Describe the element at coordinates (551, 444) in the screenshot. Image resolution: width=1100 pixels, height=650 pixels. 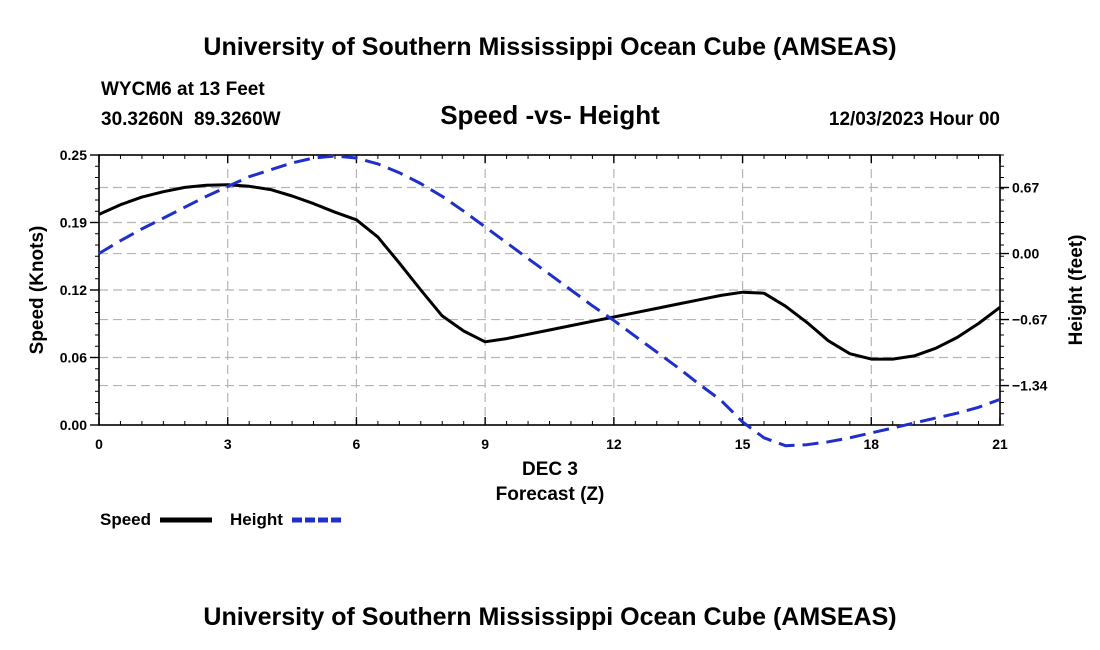
I see `x-tick-labels: 0 3 6 9 12 15 18 21` at that location.